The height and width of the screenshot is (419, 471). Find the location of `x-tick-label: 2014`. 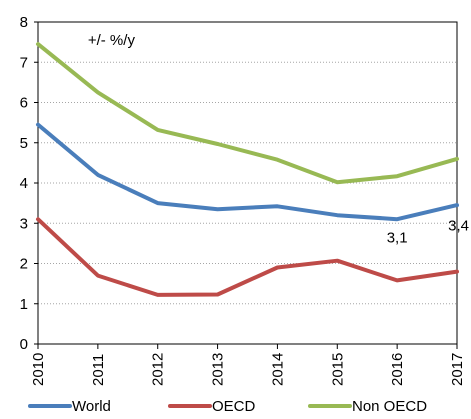

x-tick-label: 2014 is located at coordinates (277, 369).